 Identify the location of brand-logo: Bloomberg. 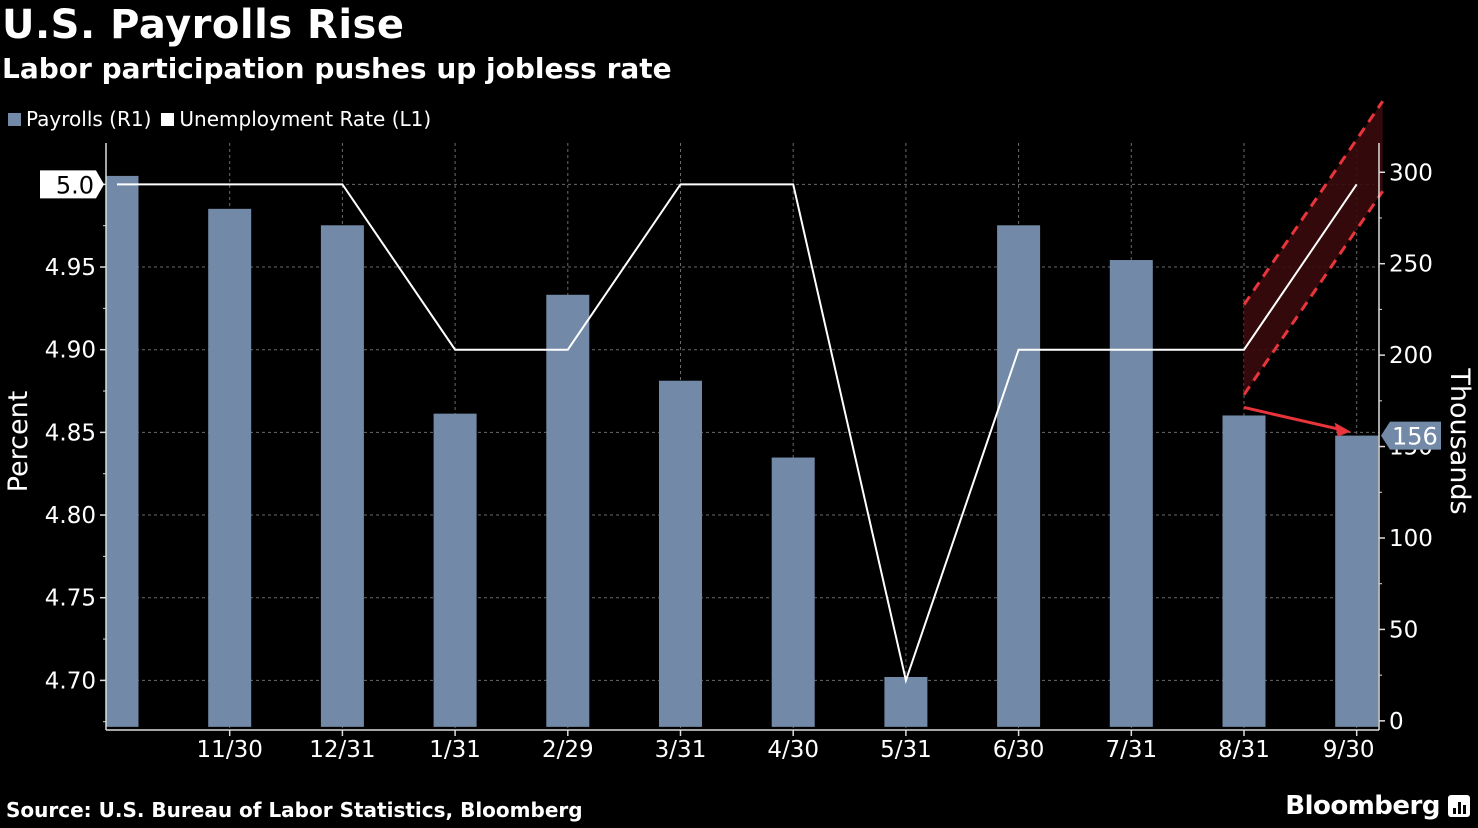
(1377, 806).